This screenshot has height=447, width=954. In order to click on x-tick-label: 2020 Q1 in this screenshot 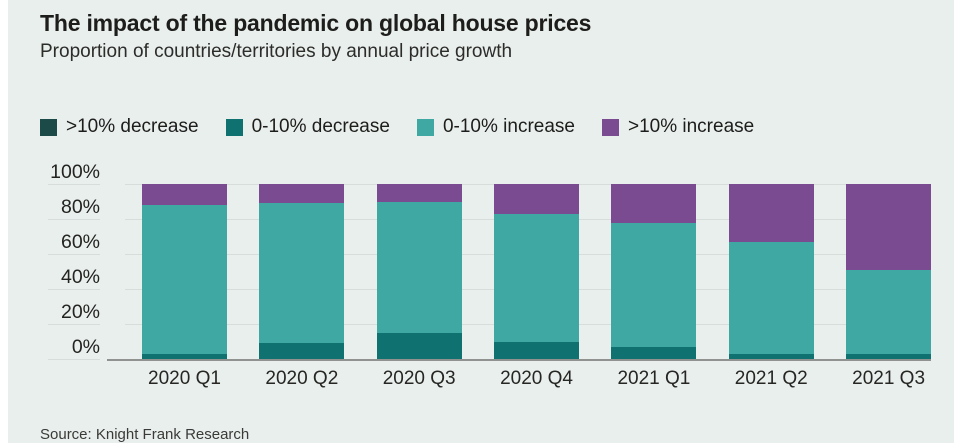, I will do `click(184, 378)`.